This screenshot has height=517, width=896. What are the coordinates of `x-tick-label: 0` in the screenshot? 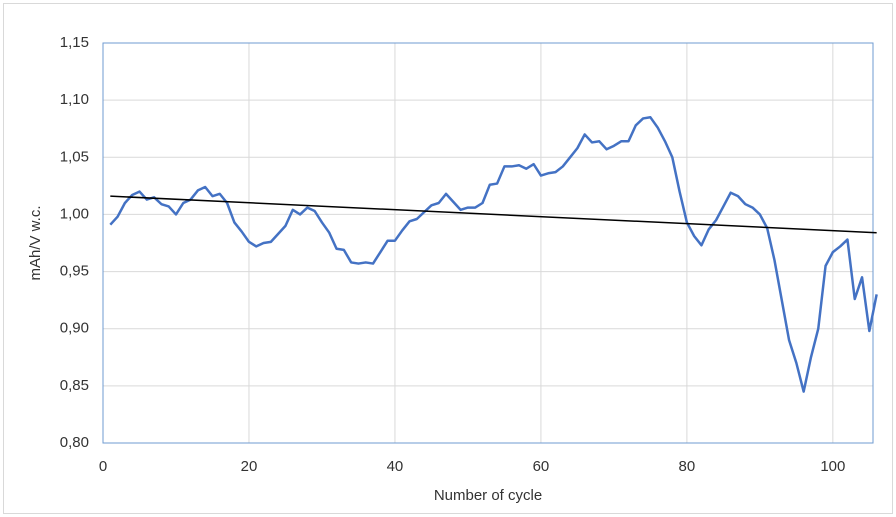 It's located at (103, 466).